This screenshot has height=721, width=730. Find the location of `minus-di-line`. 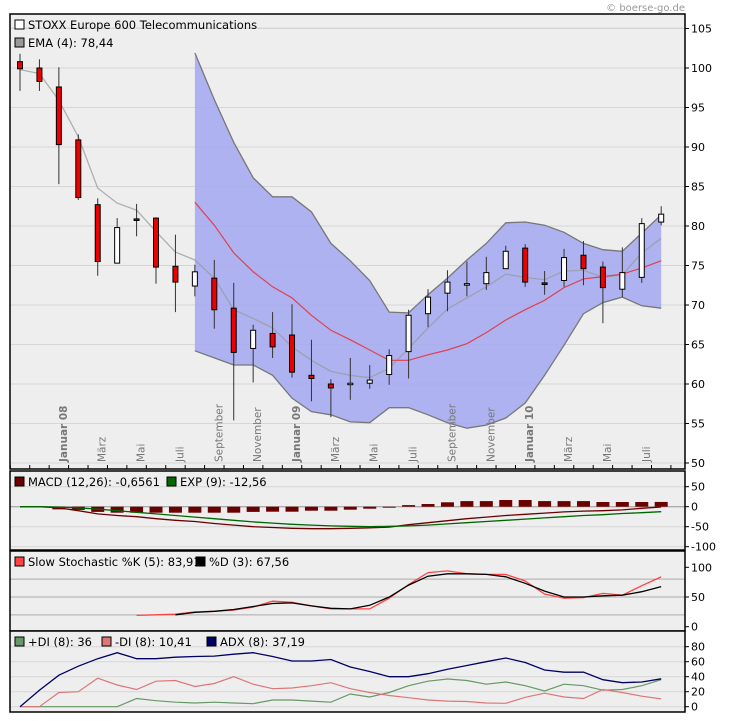

minus-di-line is located at coordinates (341, 692).